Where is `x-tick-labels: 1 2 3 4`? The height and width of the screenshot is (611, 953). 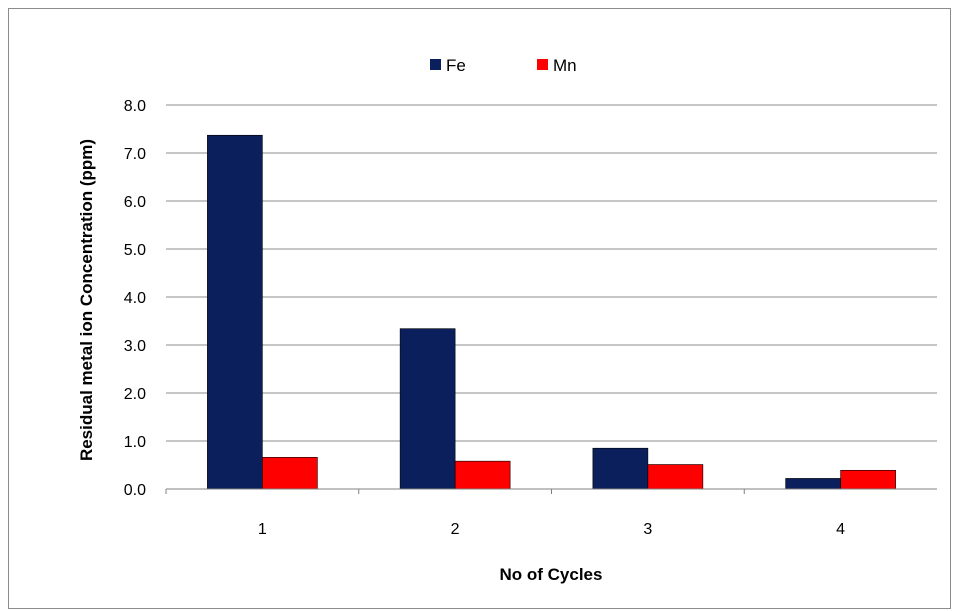 x-tick-labels: 1 2 3 4 is located at coordinates (505, 513).